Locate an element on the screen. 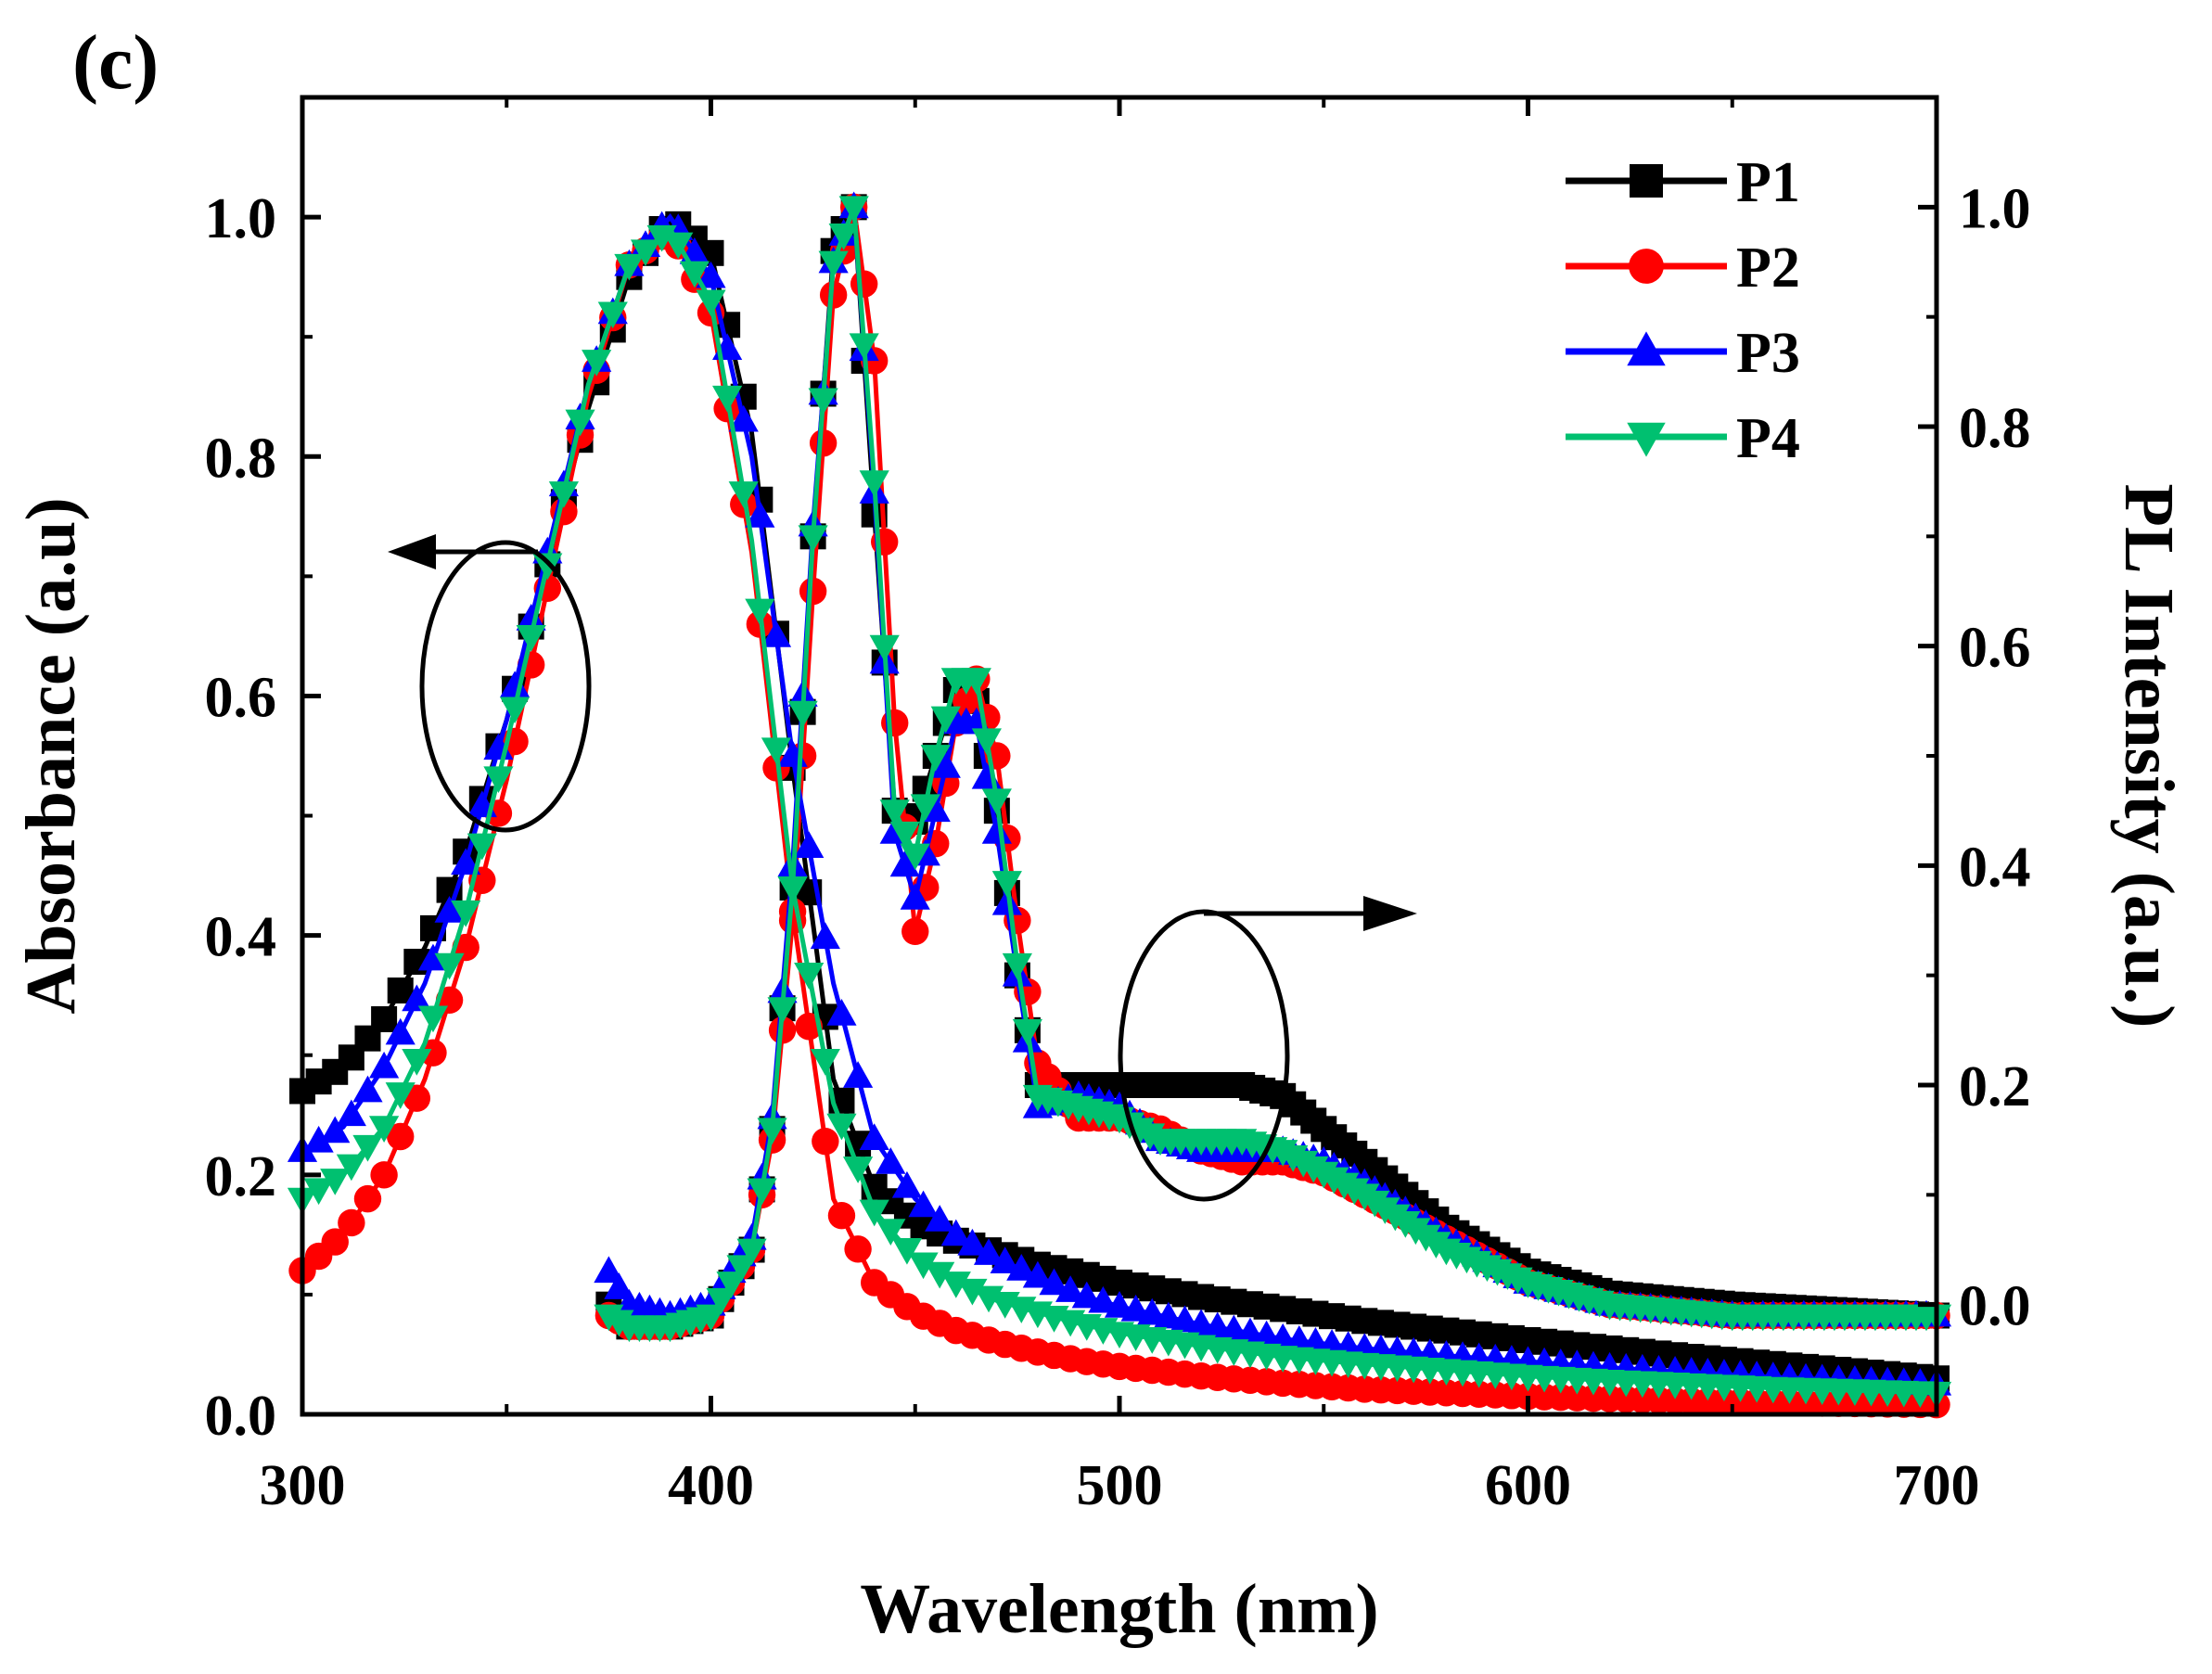 The image size is (2212, 1674). legend-item-p1: P1 is located at coordinates (1683, 183).